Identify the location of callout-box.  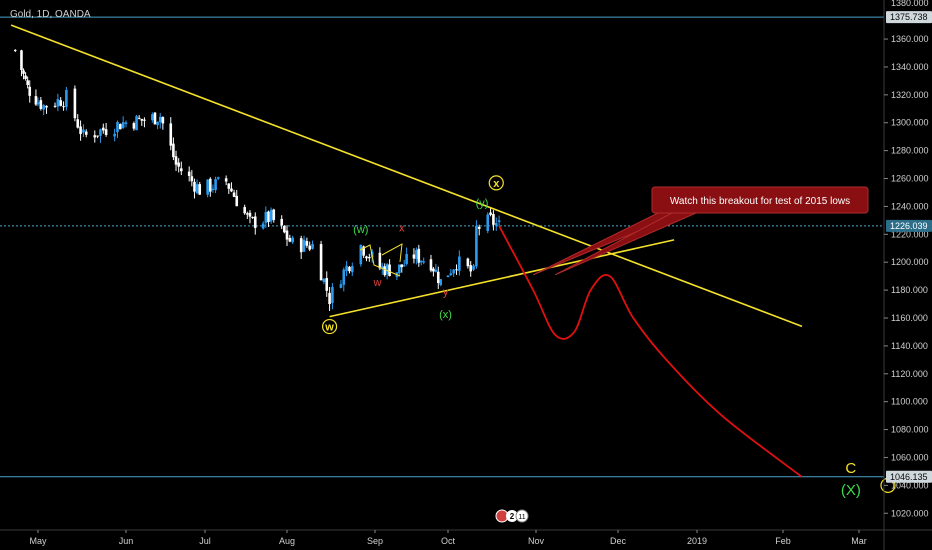
(760, 200).